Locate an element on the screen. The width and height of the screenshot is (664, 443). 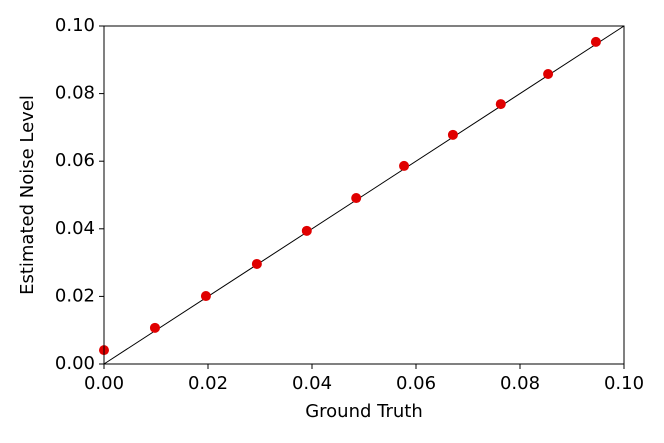
x-tick-label: 0.02 is located at coordinates (208, 383).